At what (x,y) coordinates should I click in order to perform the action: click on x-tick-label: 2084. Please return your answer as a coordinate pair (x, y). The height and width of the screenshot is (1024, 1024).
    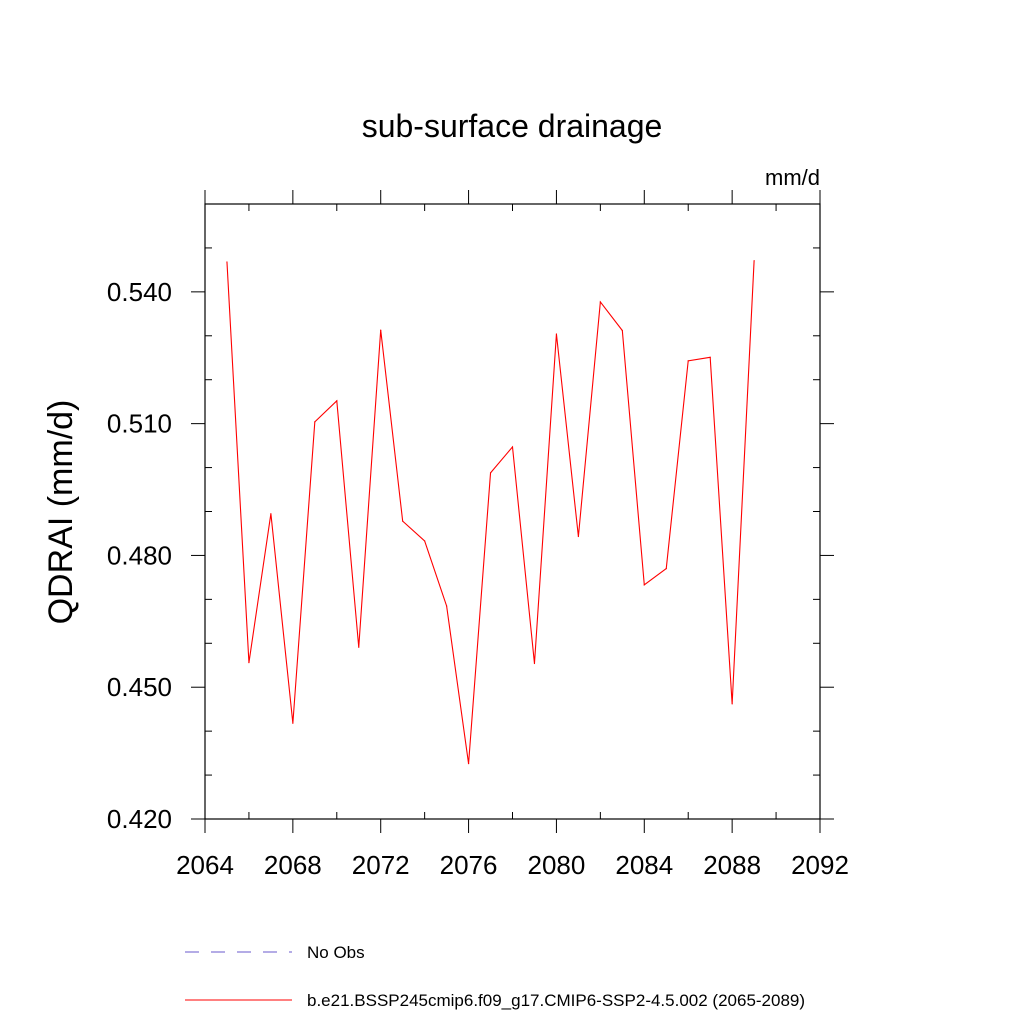
    Looking at the image, I should click on (644, 865).